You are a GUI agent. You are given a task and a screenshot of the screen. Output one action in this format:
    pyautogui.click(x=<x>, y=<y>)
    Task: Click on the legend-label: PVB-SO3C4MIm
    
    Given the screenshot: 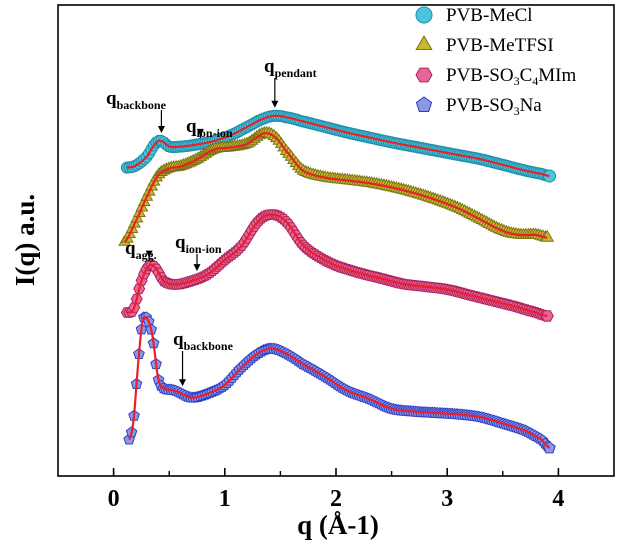 What is the action you would take?
    pyautogui.click(x=511, y=76)
    